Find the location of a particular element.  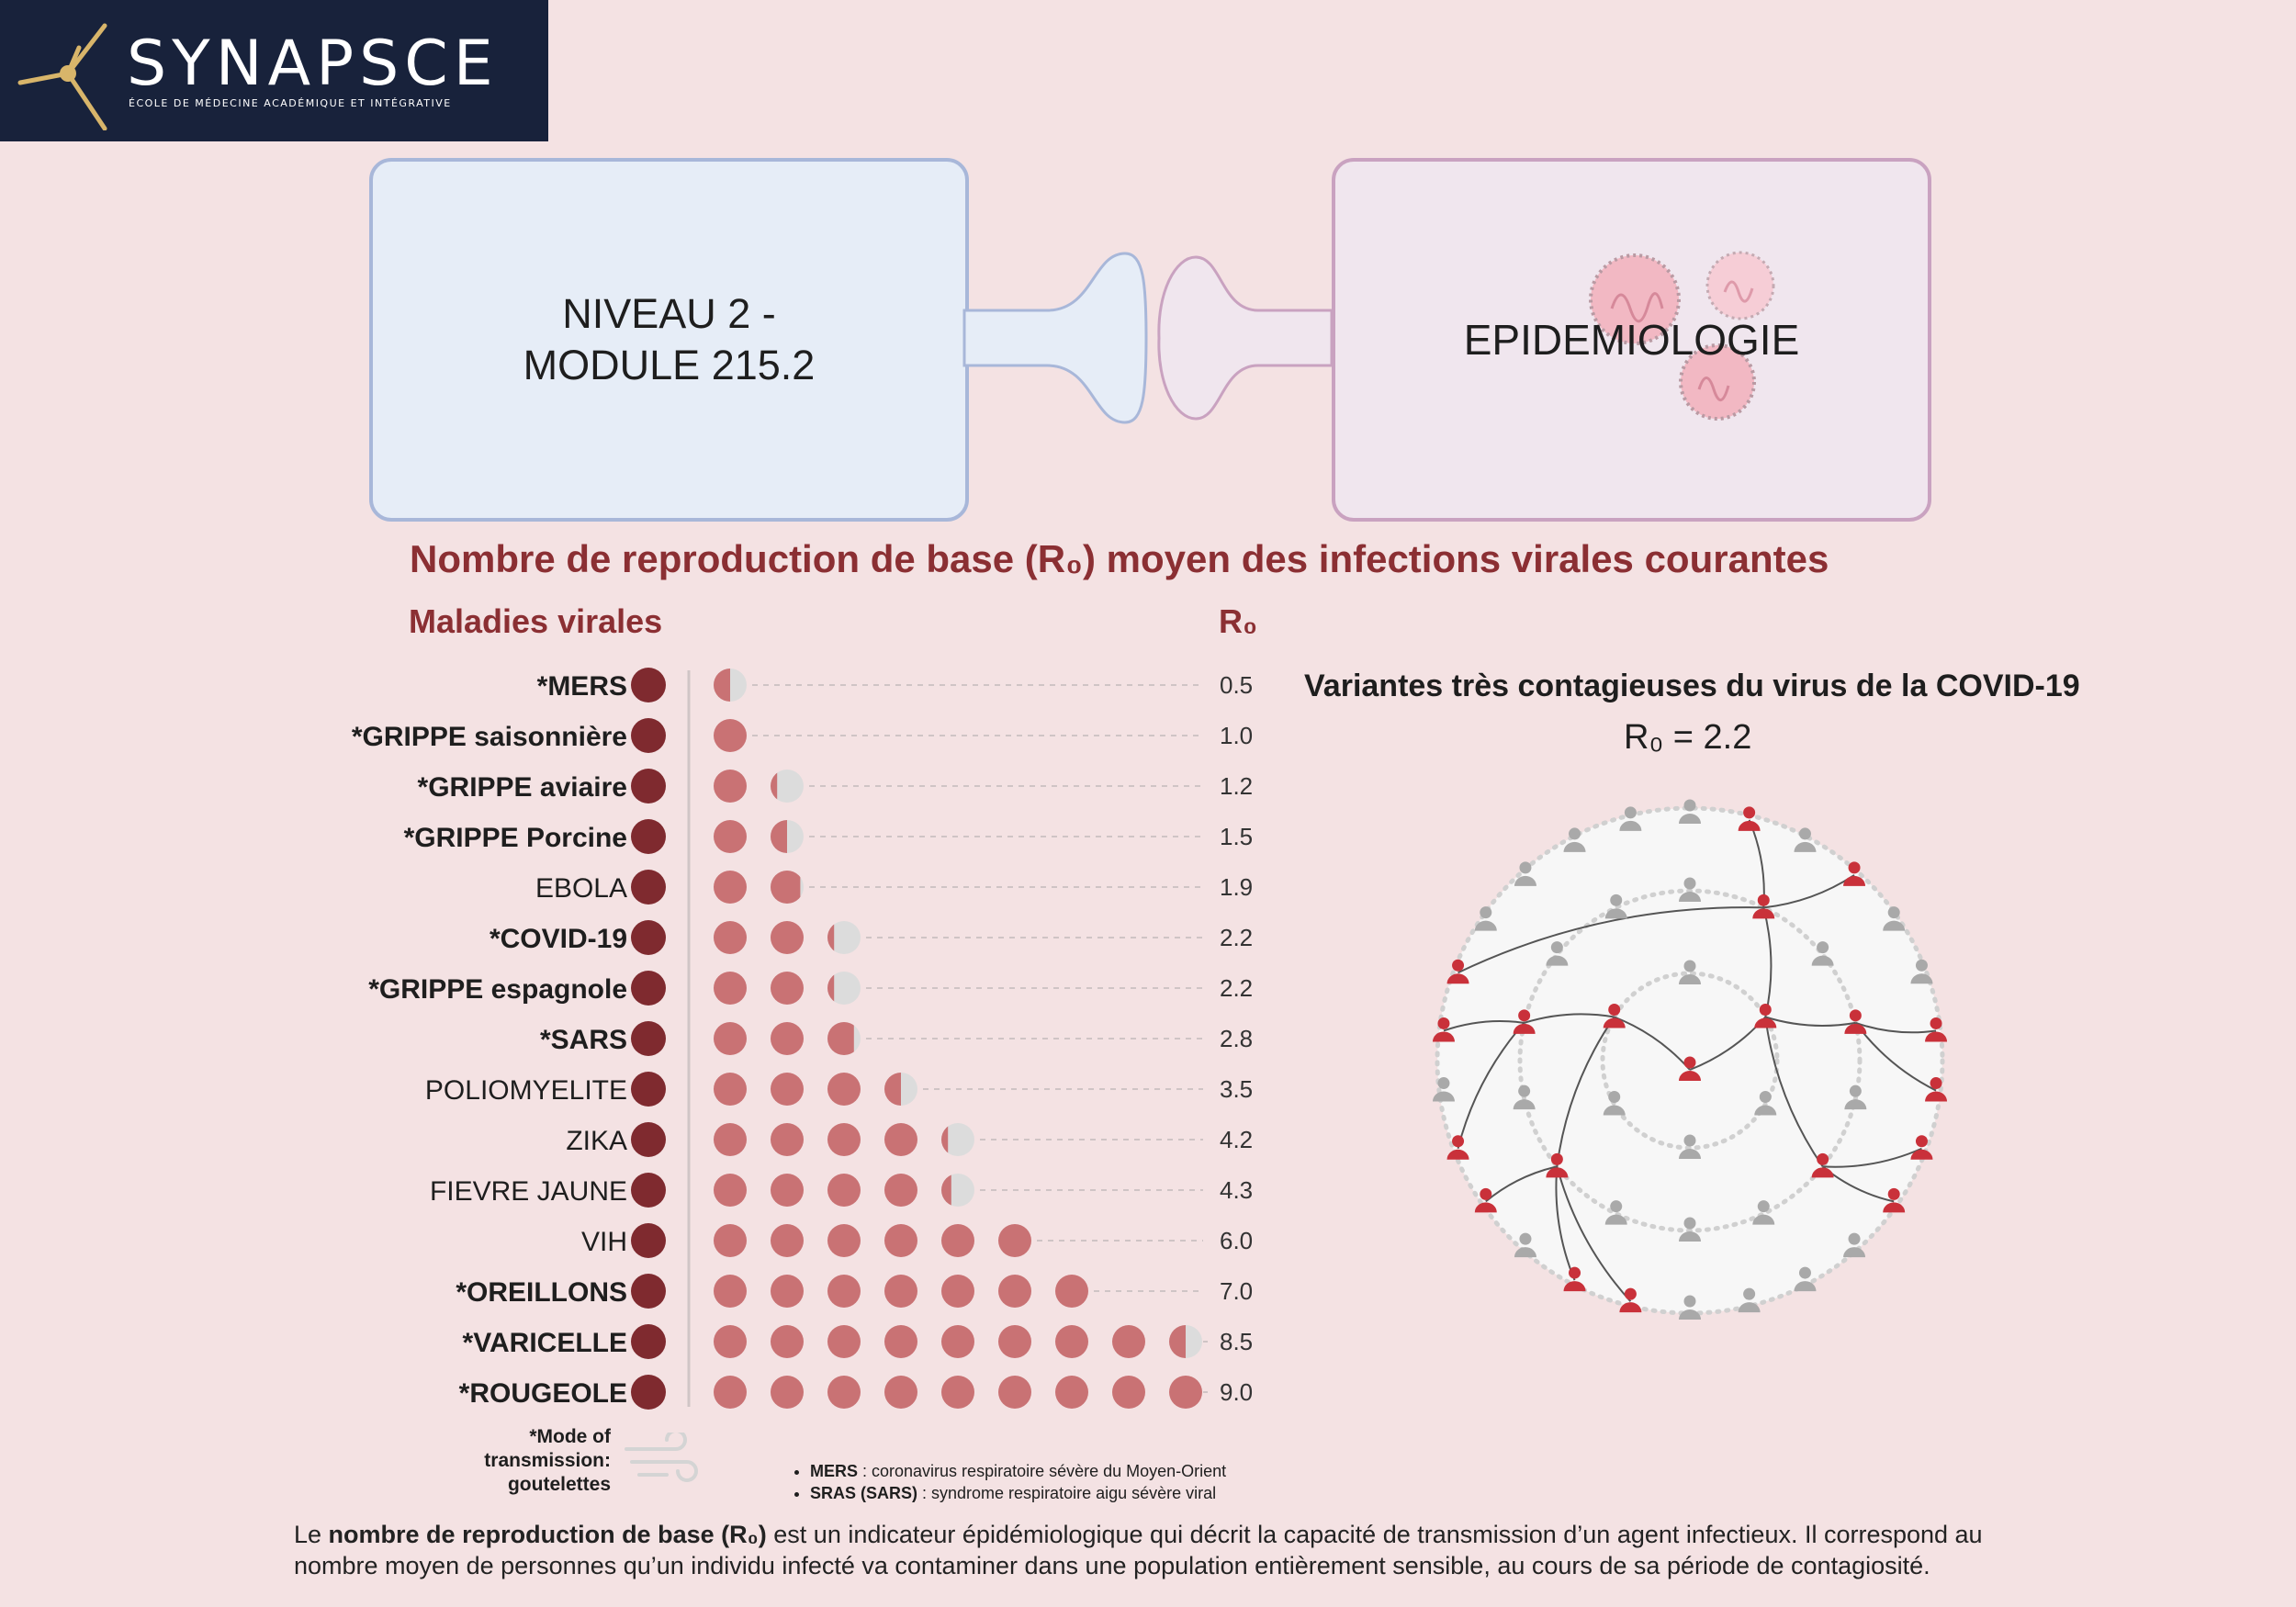

topic-box: EPIDEMIOLOGIE is located at coordinates (1631, 340).